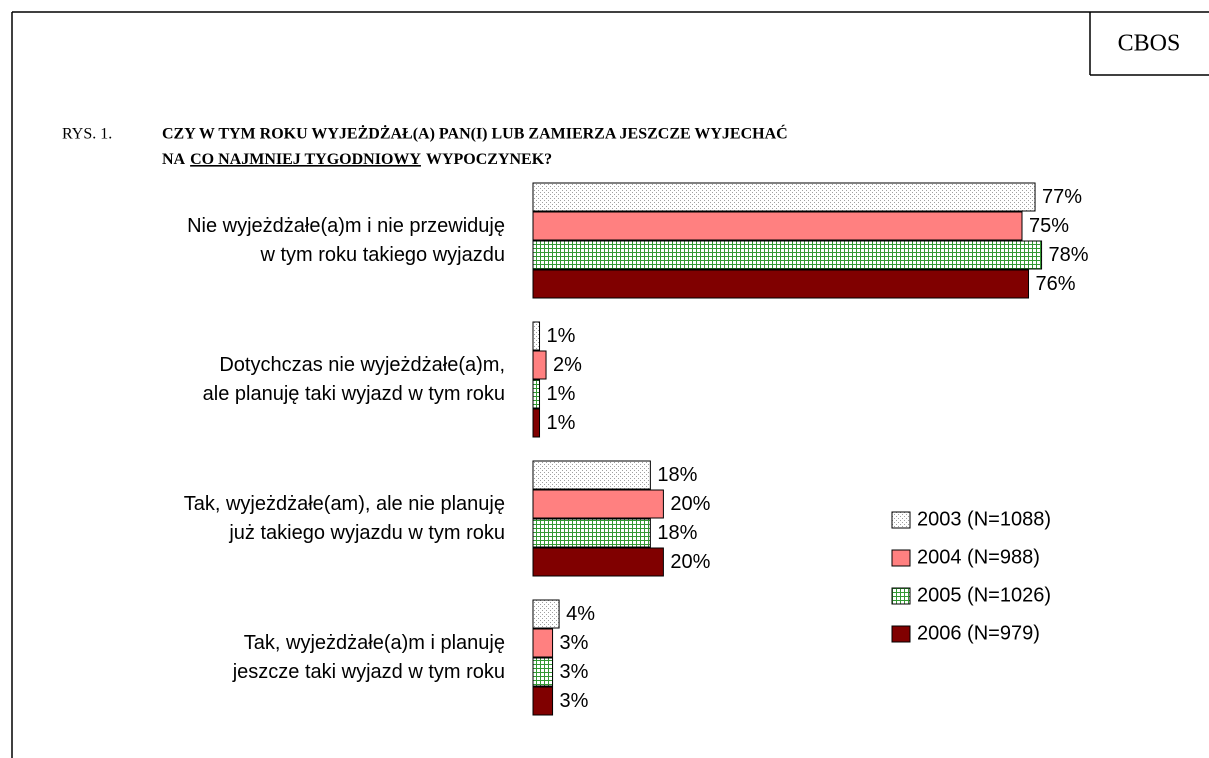 Image resolution: width=1209 pixels, height=758 pixels. I want to click on figure-label: RYS. 1., so click(87, 134).